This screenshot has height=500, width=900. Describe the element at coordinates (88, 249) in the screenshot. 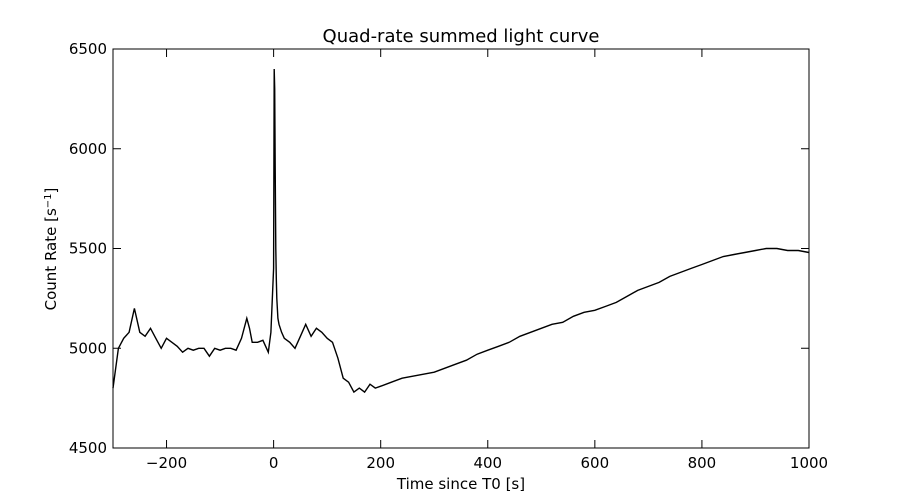

I see `y-tick-label: 5500` at that location.